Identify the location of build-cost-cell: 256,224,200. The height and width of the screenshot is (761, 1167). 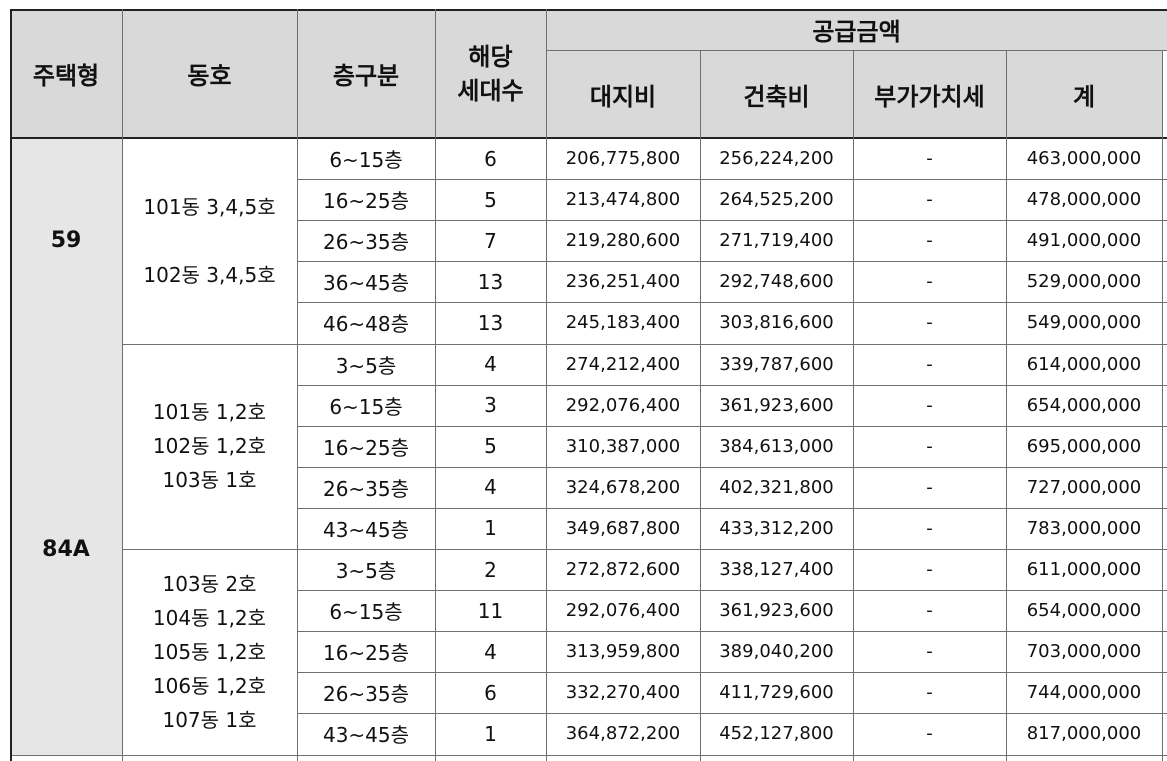
(776, 159).